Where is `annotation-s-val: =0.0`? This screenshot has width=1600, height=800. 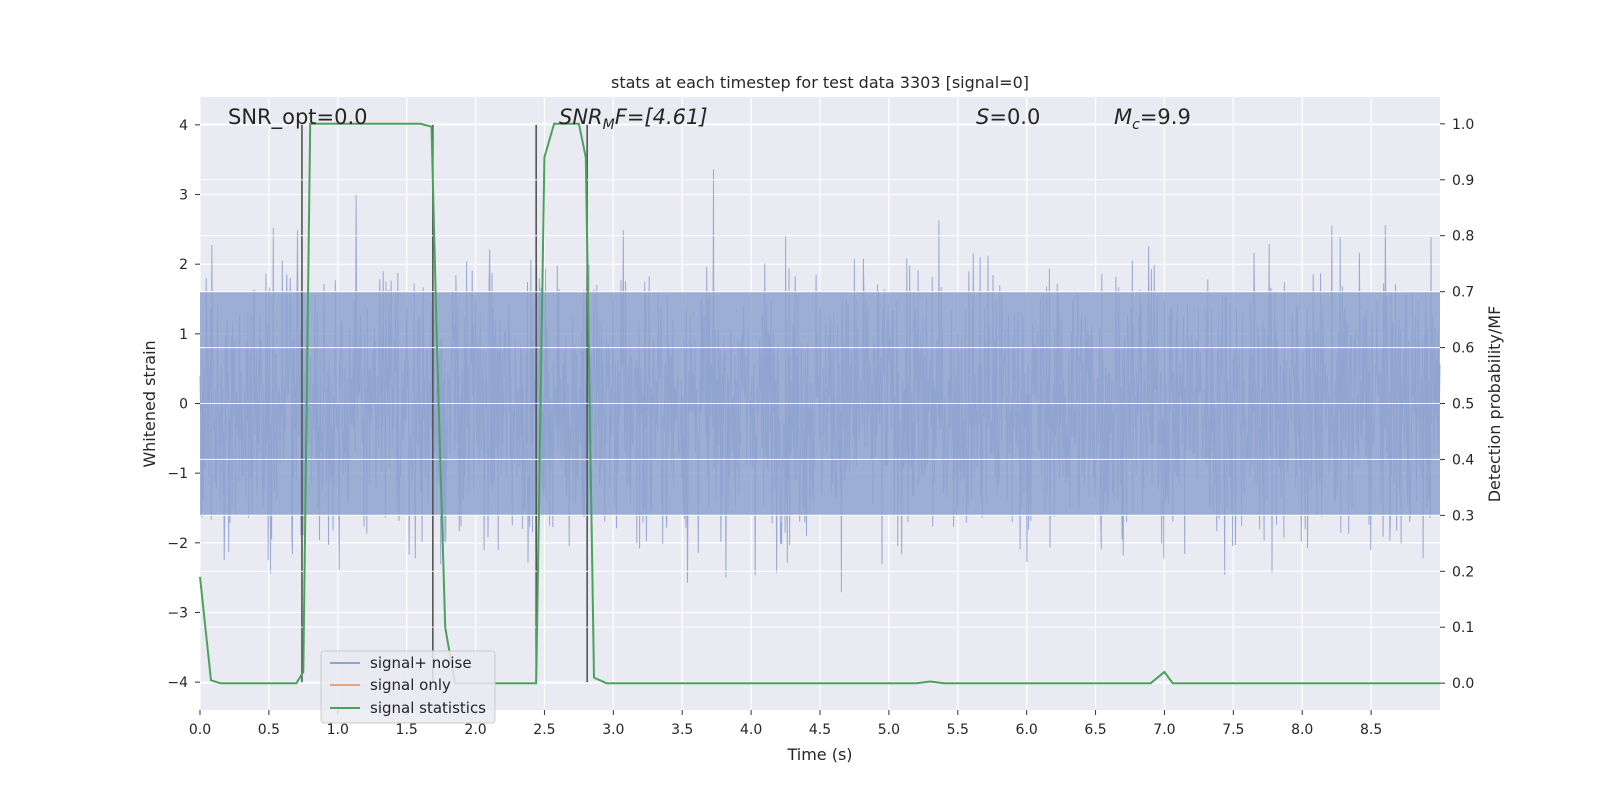 annotation-s-val: =0.0 is located at coordinates (1014, 117).